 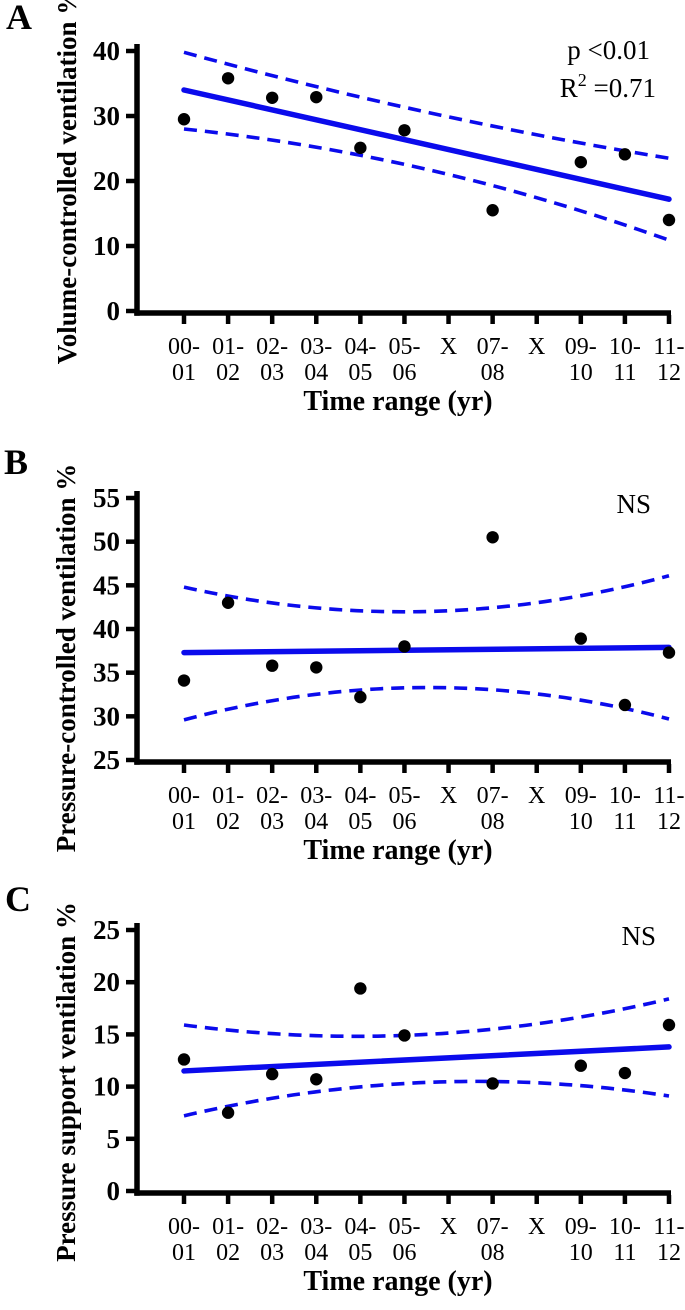 I want to click on y-tick-label: 45, so click(x=106, y=585).